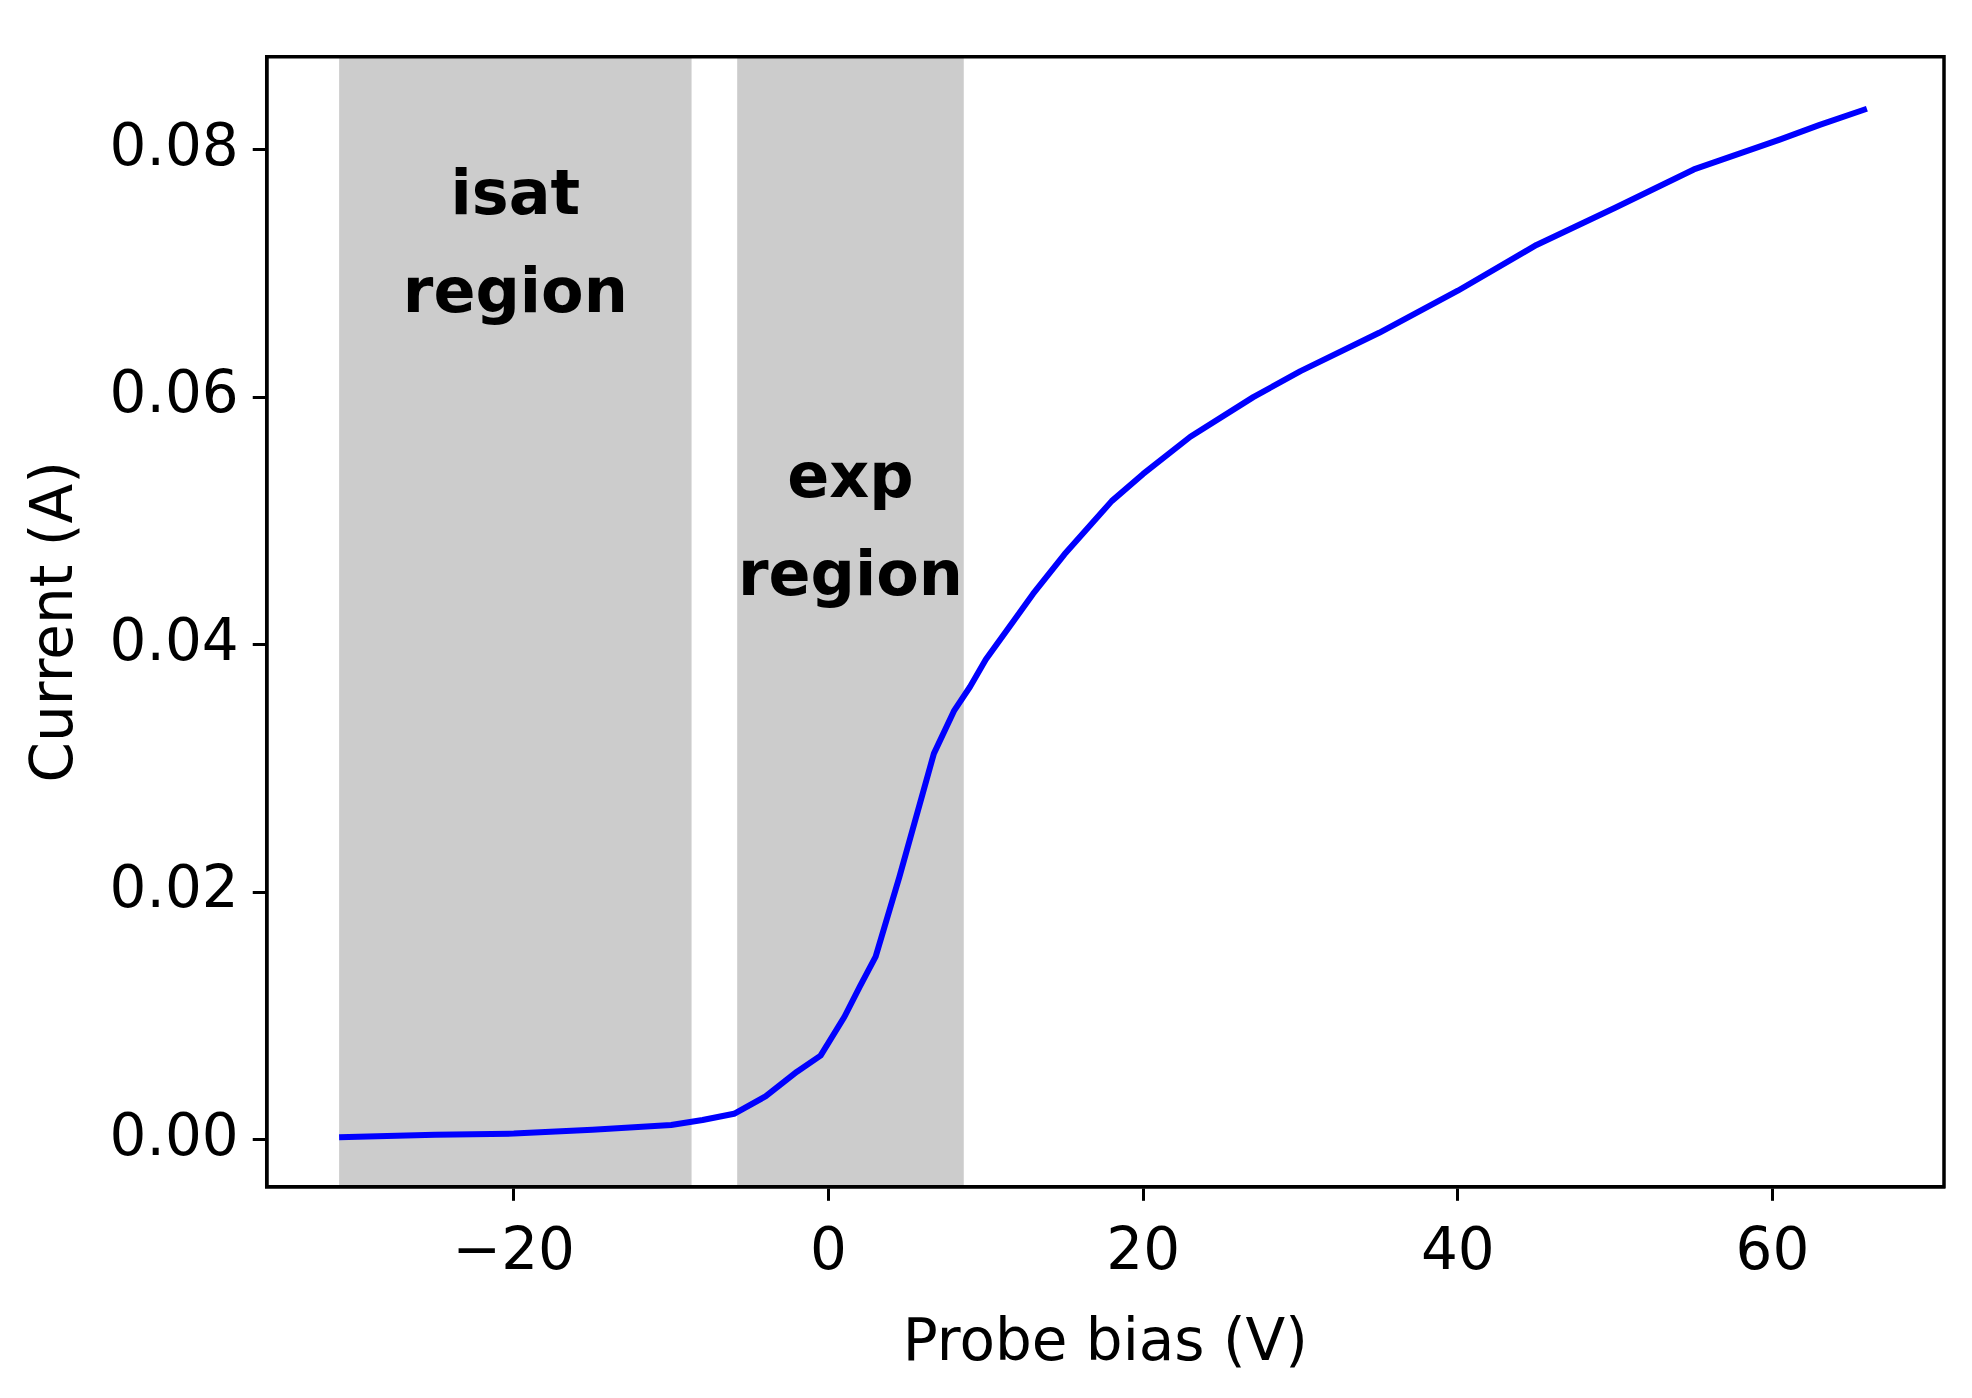  What do you see at coordinates (51, 622) in the screenshot?
I see `y-axis-title: Current (A)` at bounding box center [51, 622].